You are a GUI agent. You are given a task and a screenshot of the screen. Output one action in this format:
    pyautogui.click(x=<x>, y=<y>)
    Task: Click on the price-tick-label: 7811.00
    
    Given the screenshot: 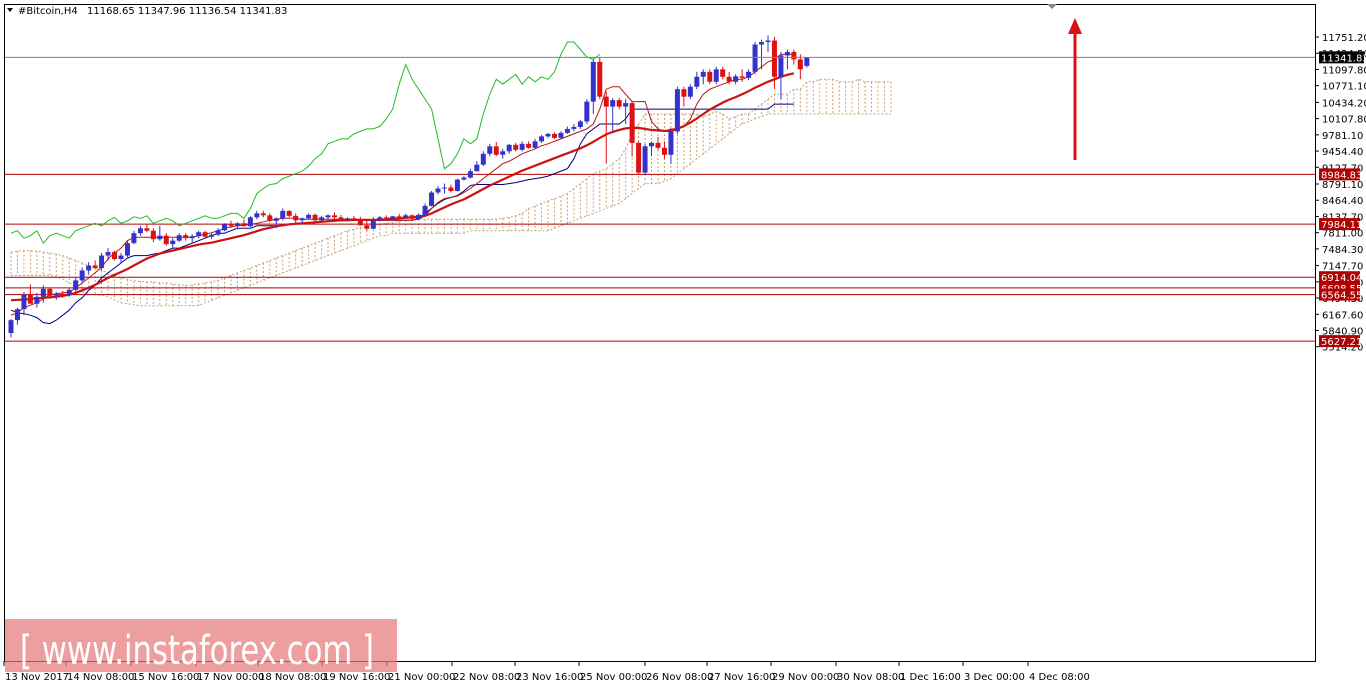 What is the action you would take?
    pyautogui.click(x=1342, y=234)
    